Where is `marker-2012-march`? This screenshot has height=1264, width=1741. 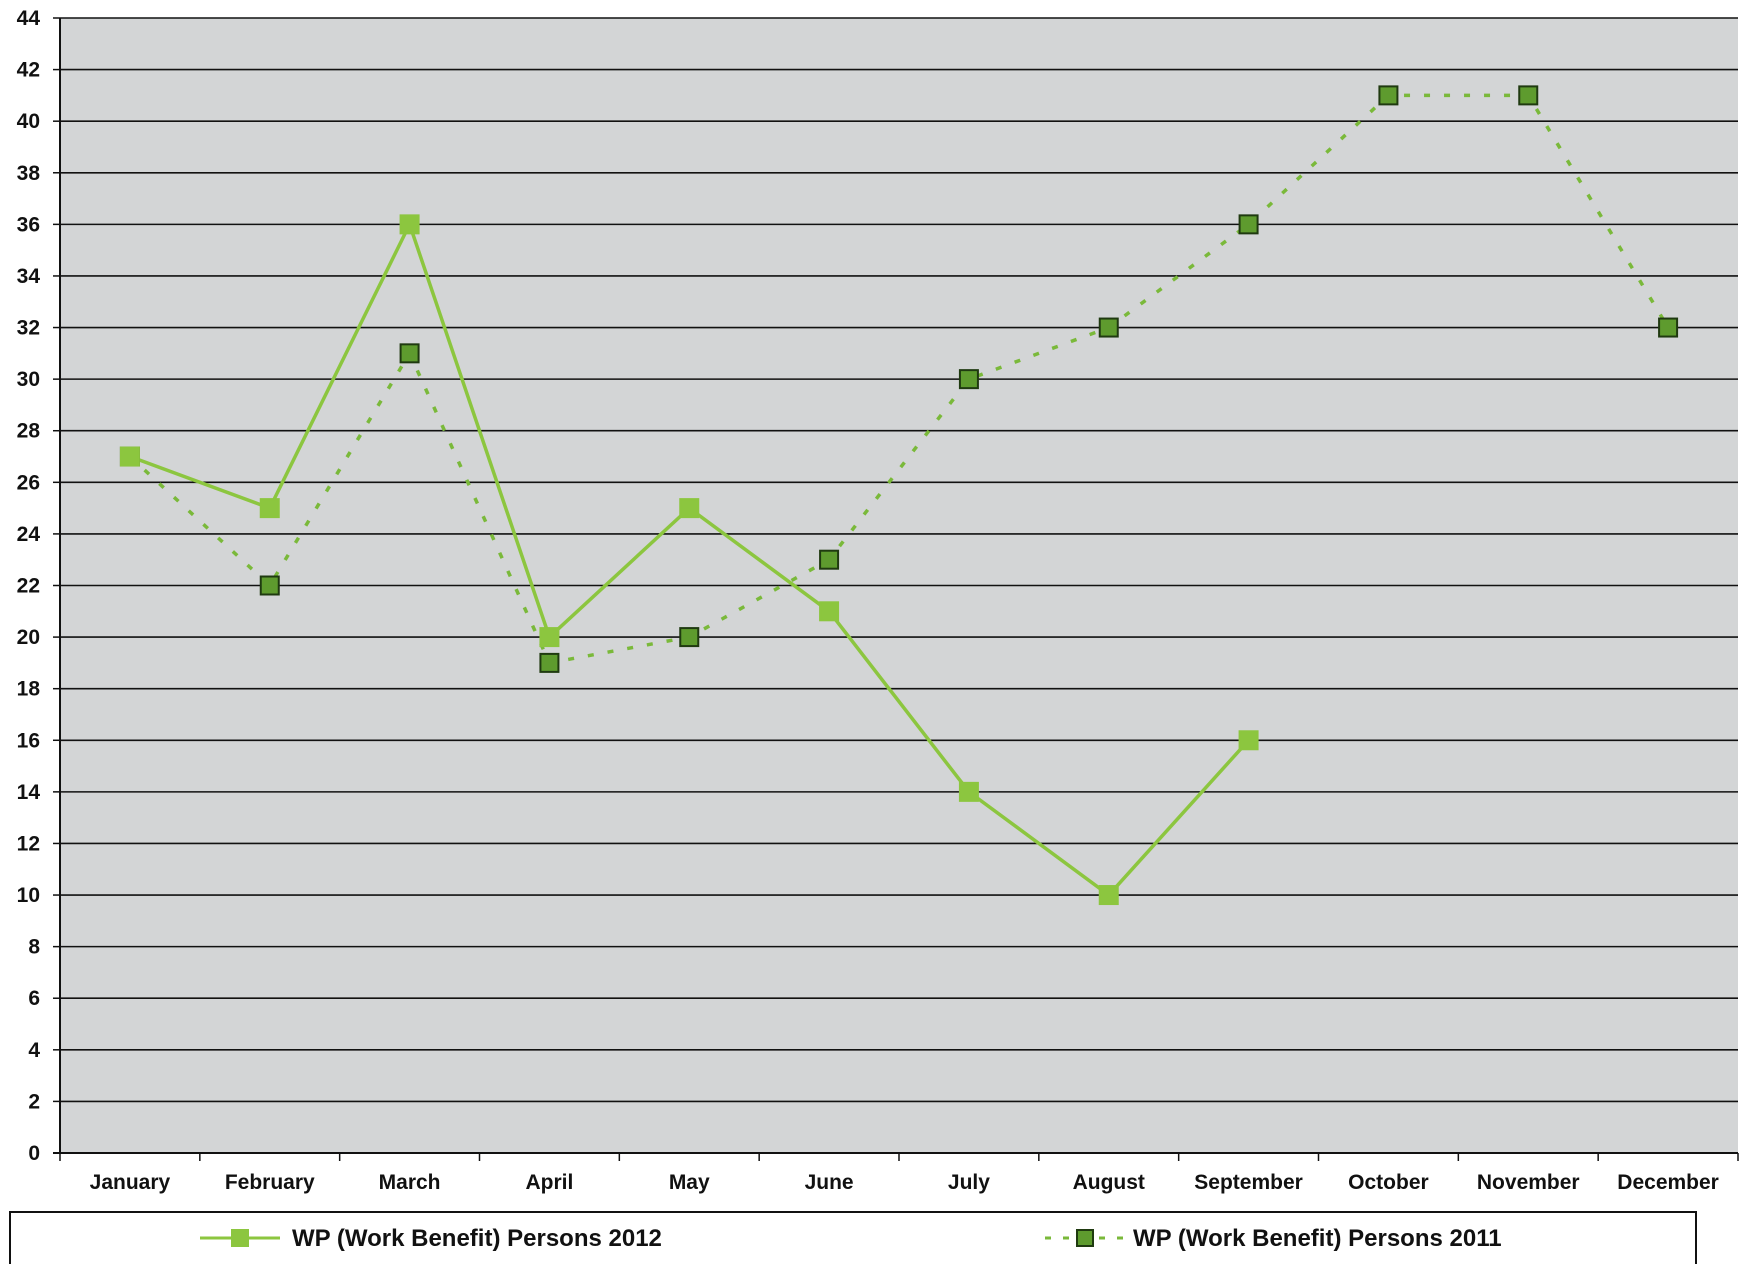
marker-2012-march is located at coordinates (409, 224).